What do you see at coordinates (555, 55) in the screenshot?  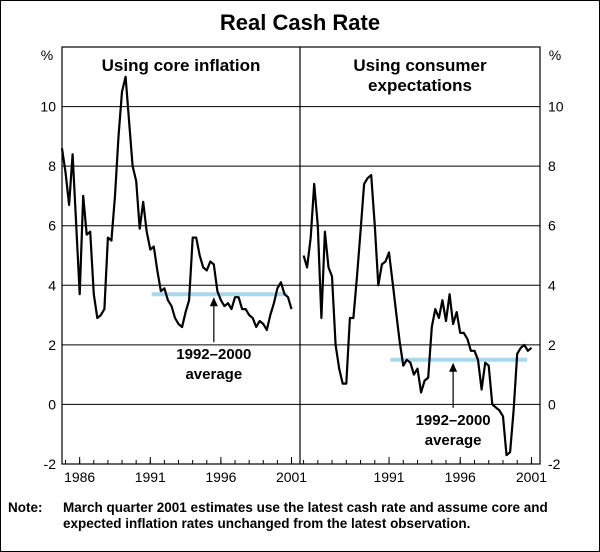 I see `y-unit-label-right: %` at bounding box center [555, 55].